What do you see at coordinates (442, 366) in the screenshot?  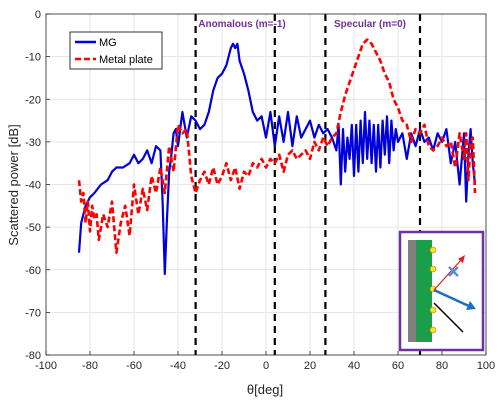 I see `x-tick-label: 80` at bounding box center [442, 366].